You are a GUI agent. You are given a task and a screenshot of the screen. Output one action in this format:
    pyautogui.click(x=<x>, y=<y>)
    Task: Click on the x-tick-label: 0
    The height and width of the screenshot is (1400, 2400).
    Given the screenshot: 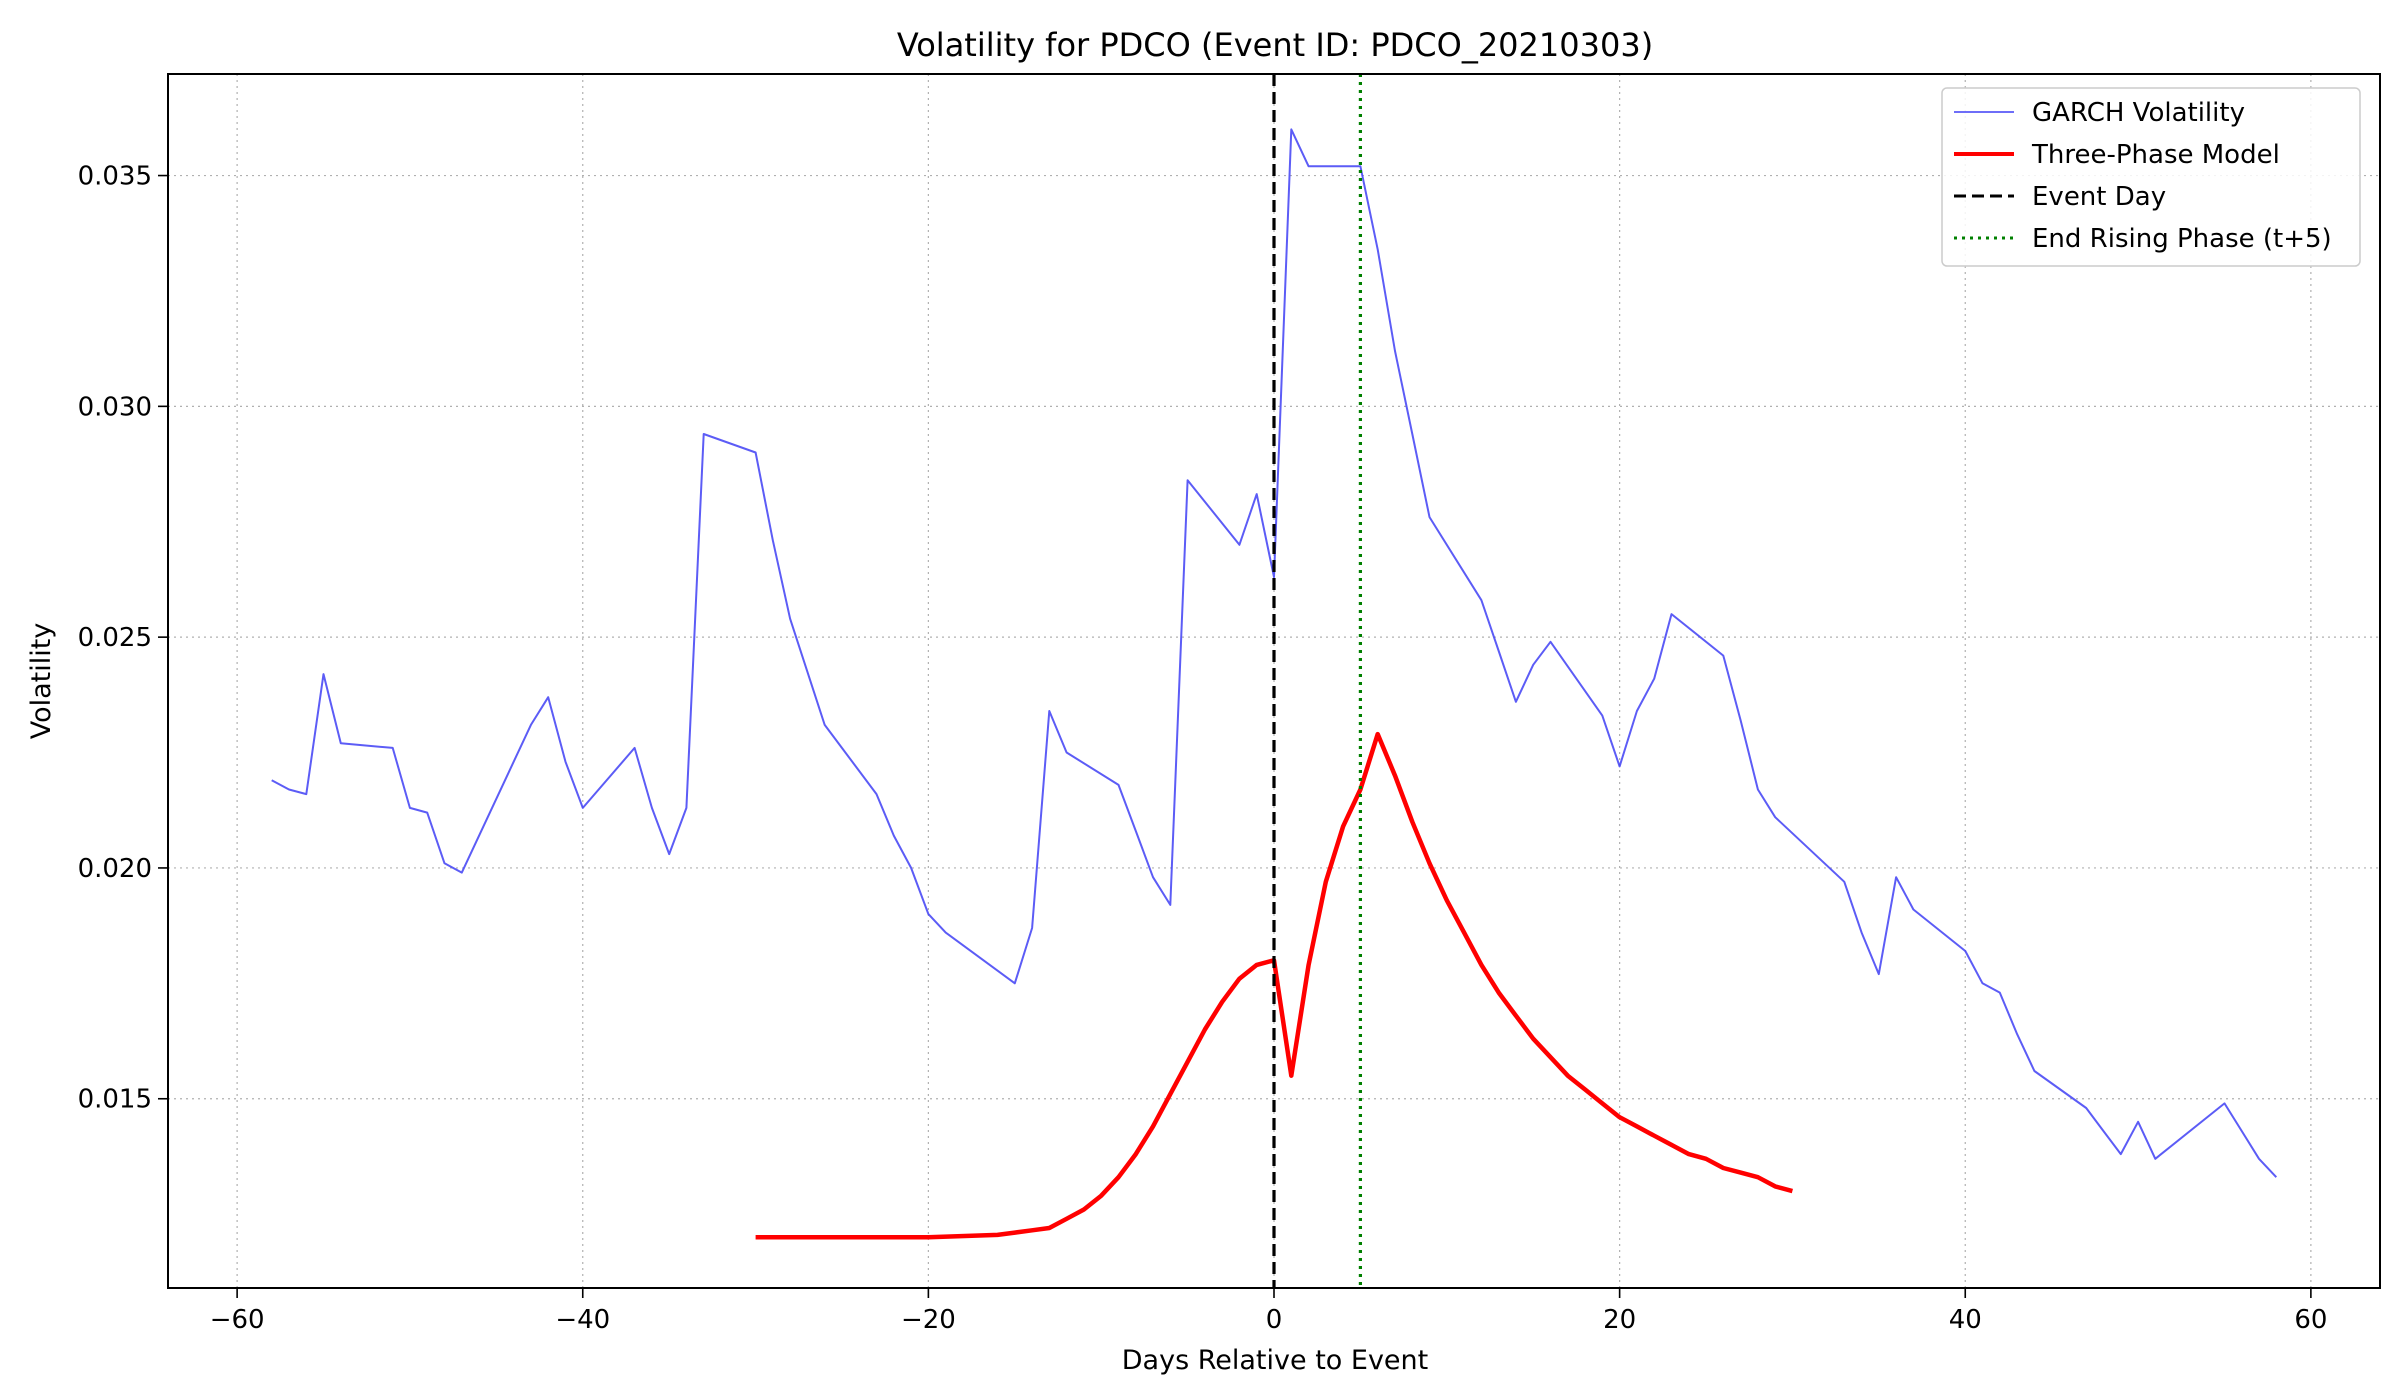 What is the action you would take?
    pyautogui.click(x=1274, y=1320)
    